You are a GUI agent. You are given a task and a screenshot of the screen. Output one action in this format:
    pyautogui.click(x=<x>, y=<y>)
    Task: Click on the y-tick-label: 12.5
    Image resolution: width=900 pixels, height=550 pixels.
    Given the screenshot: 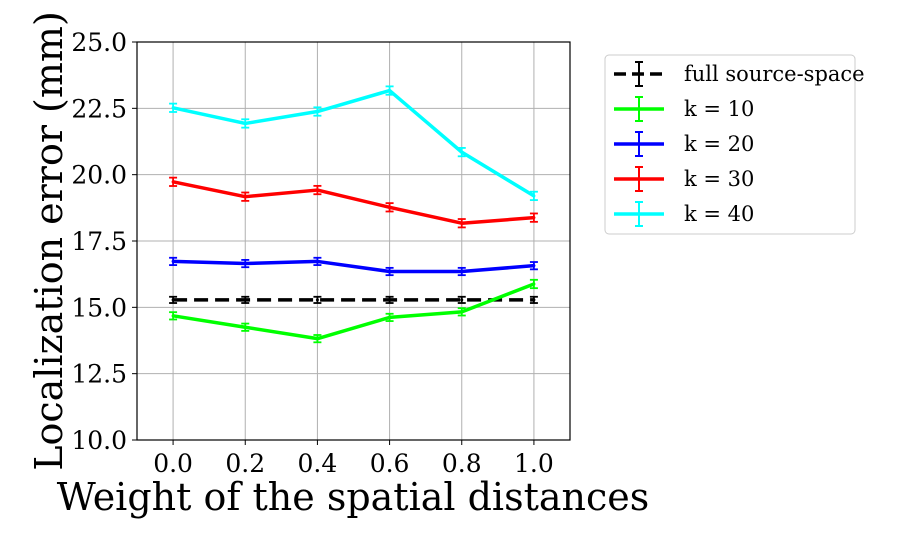 What is the action you would take?
    pyautogui.click(x=99, y=374)
    